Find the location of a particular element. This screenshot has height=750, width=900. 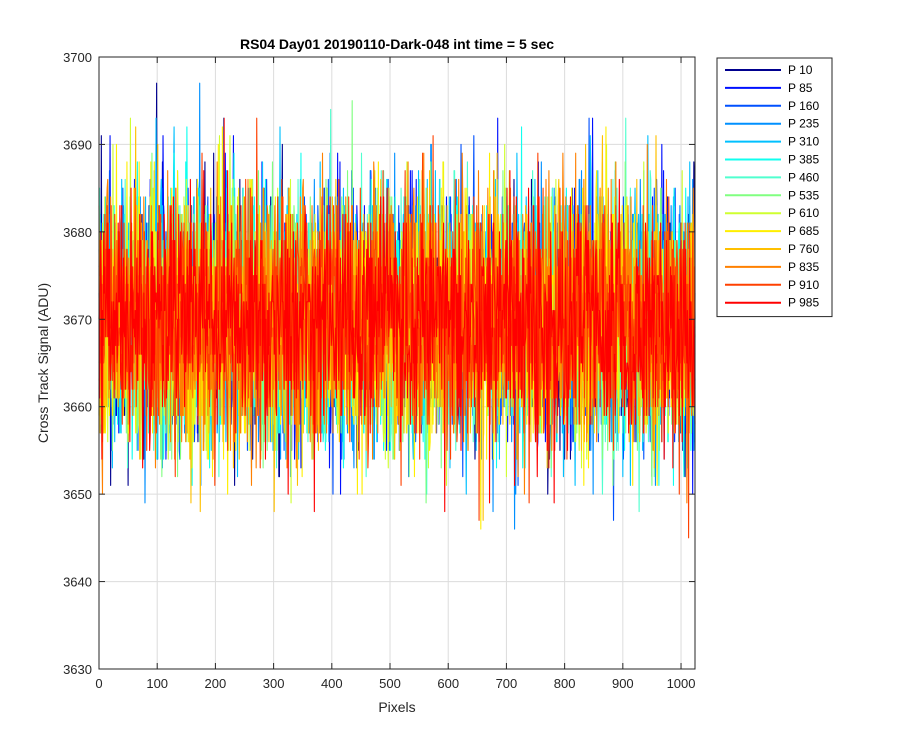

legend-label: P 910 is located at coordinates (803, 285).